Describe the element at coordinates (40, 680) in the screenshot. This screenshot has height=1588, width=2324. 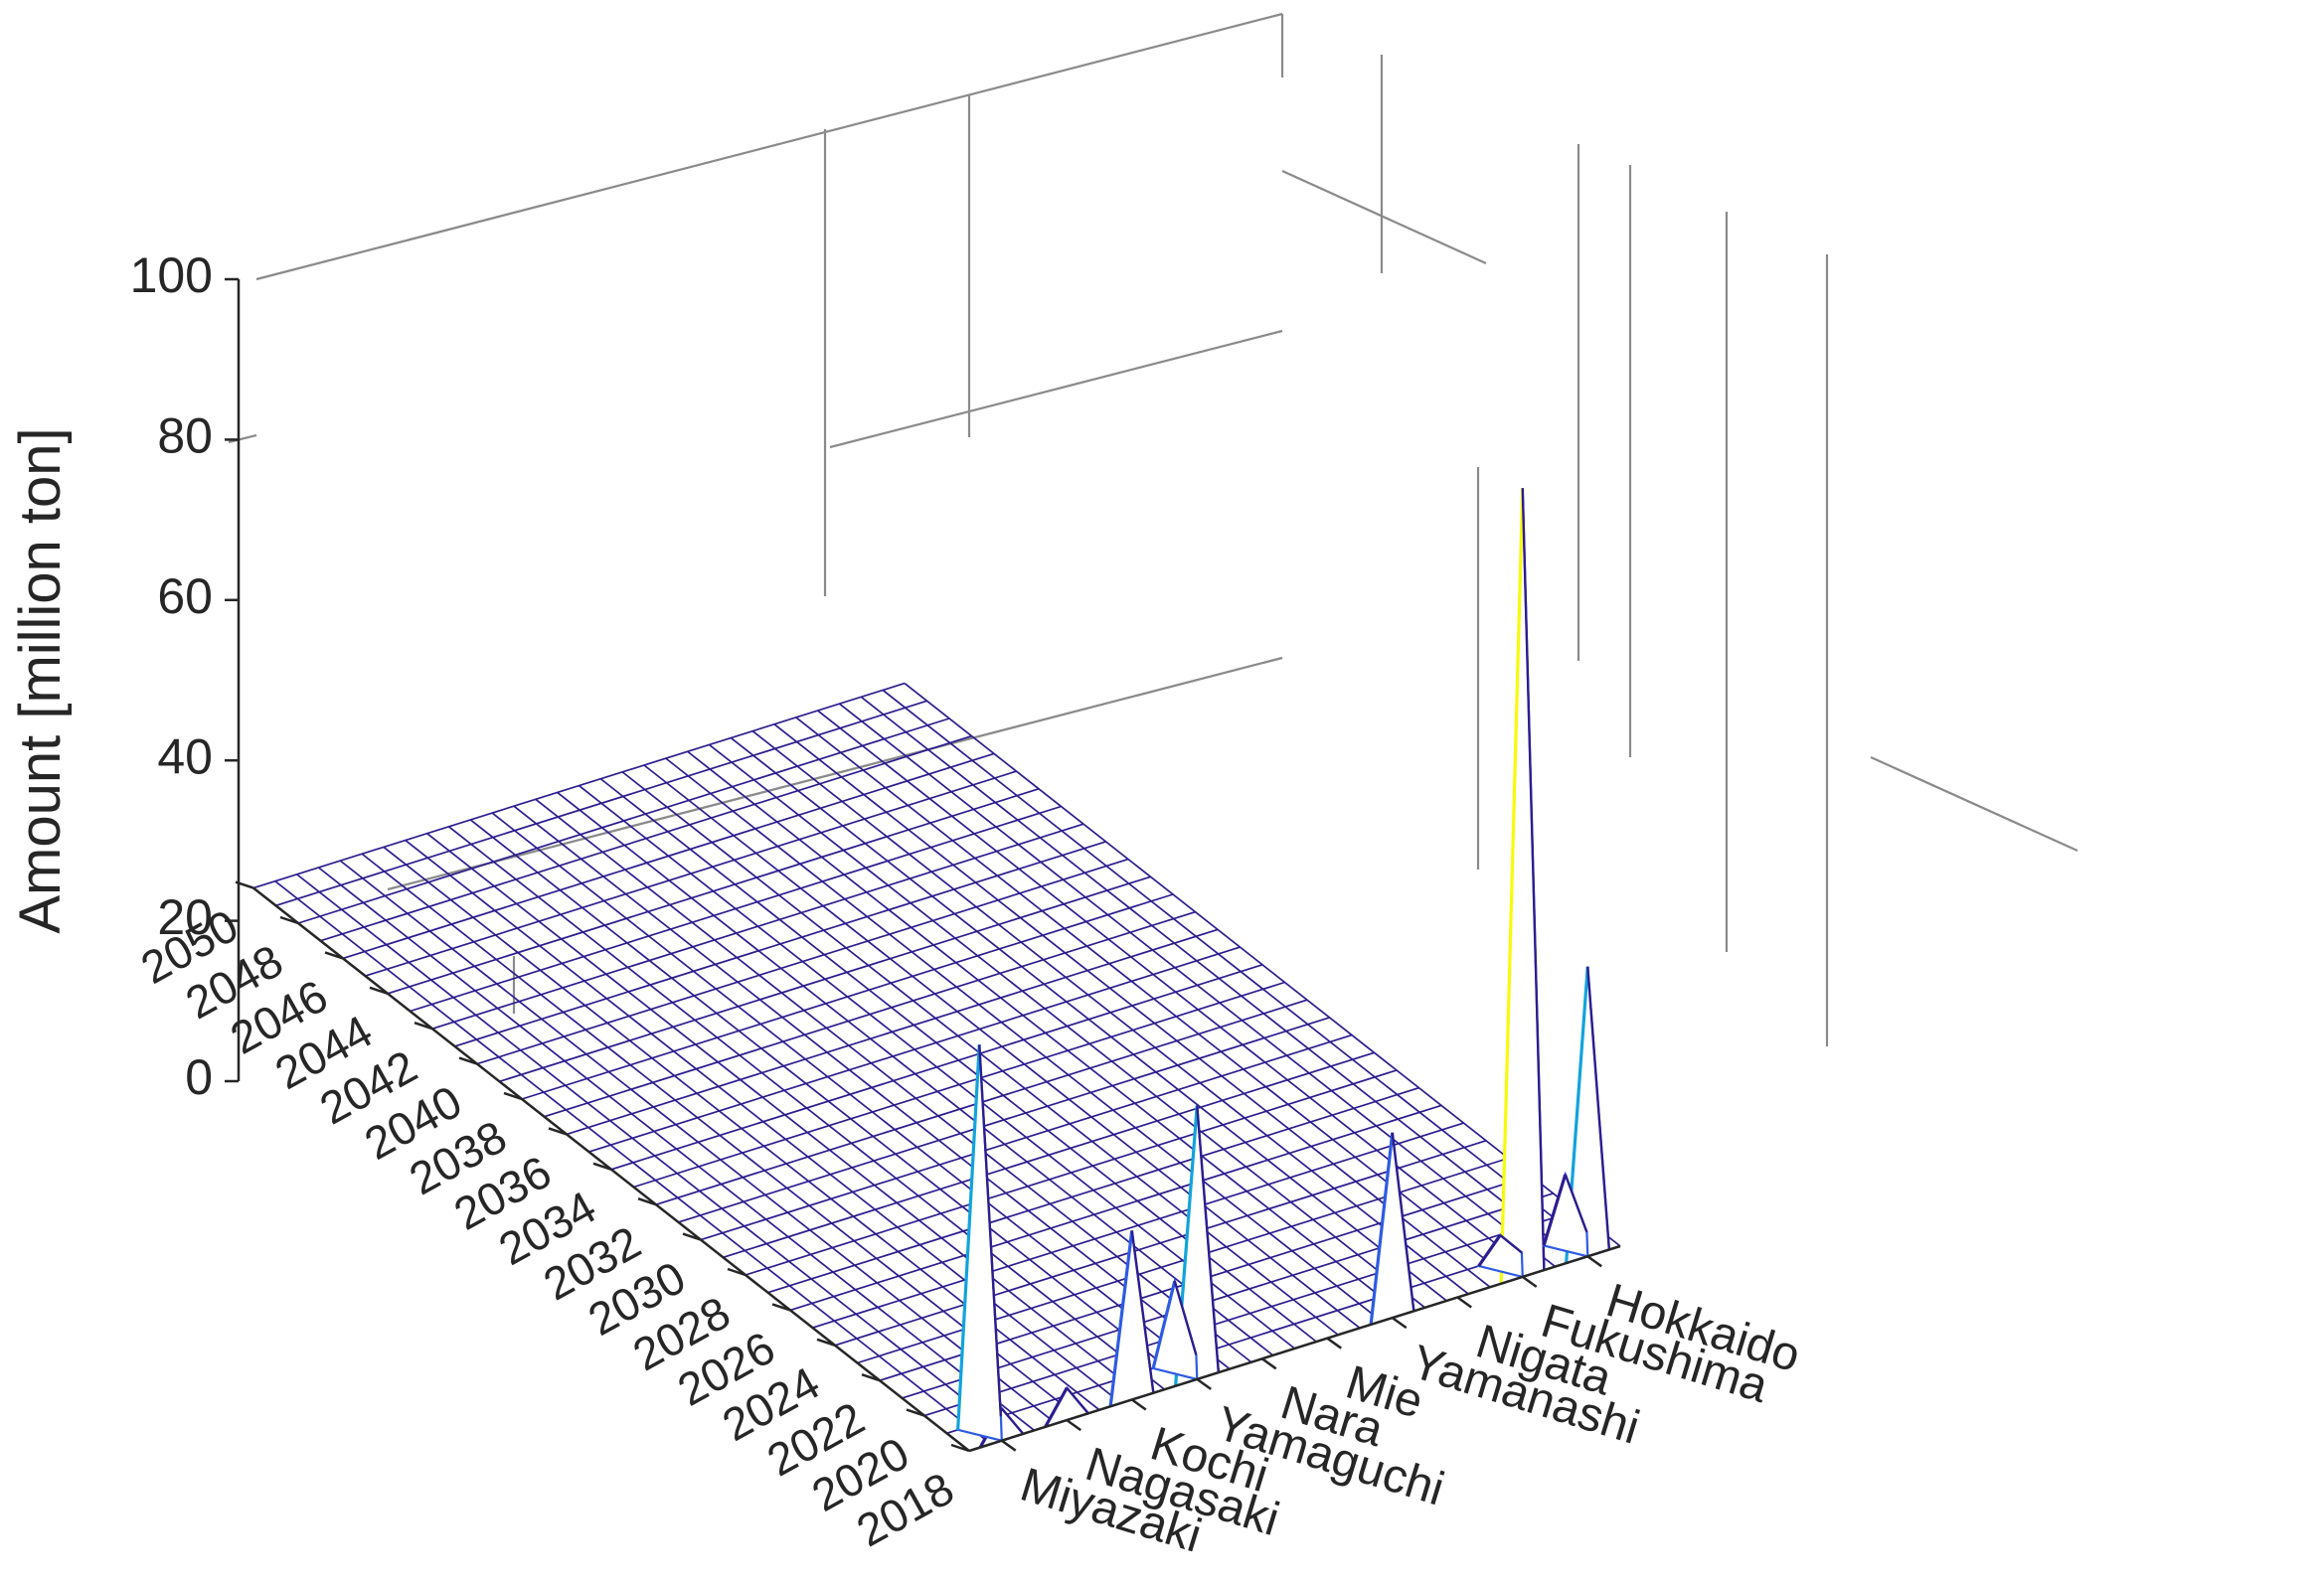
I see `z-axis-title: Amount [million ton]` at that location.